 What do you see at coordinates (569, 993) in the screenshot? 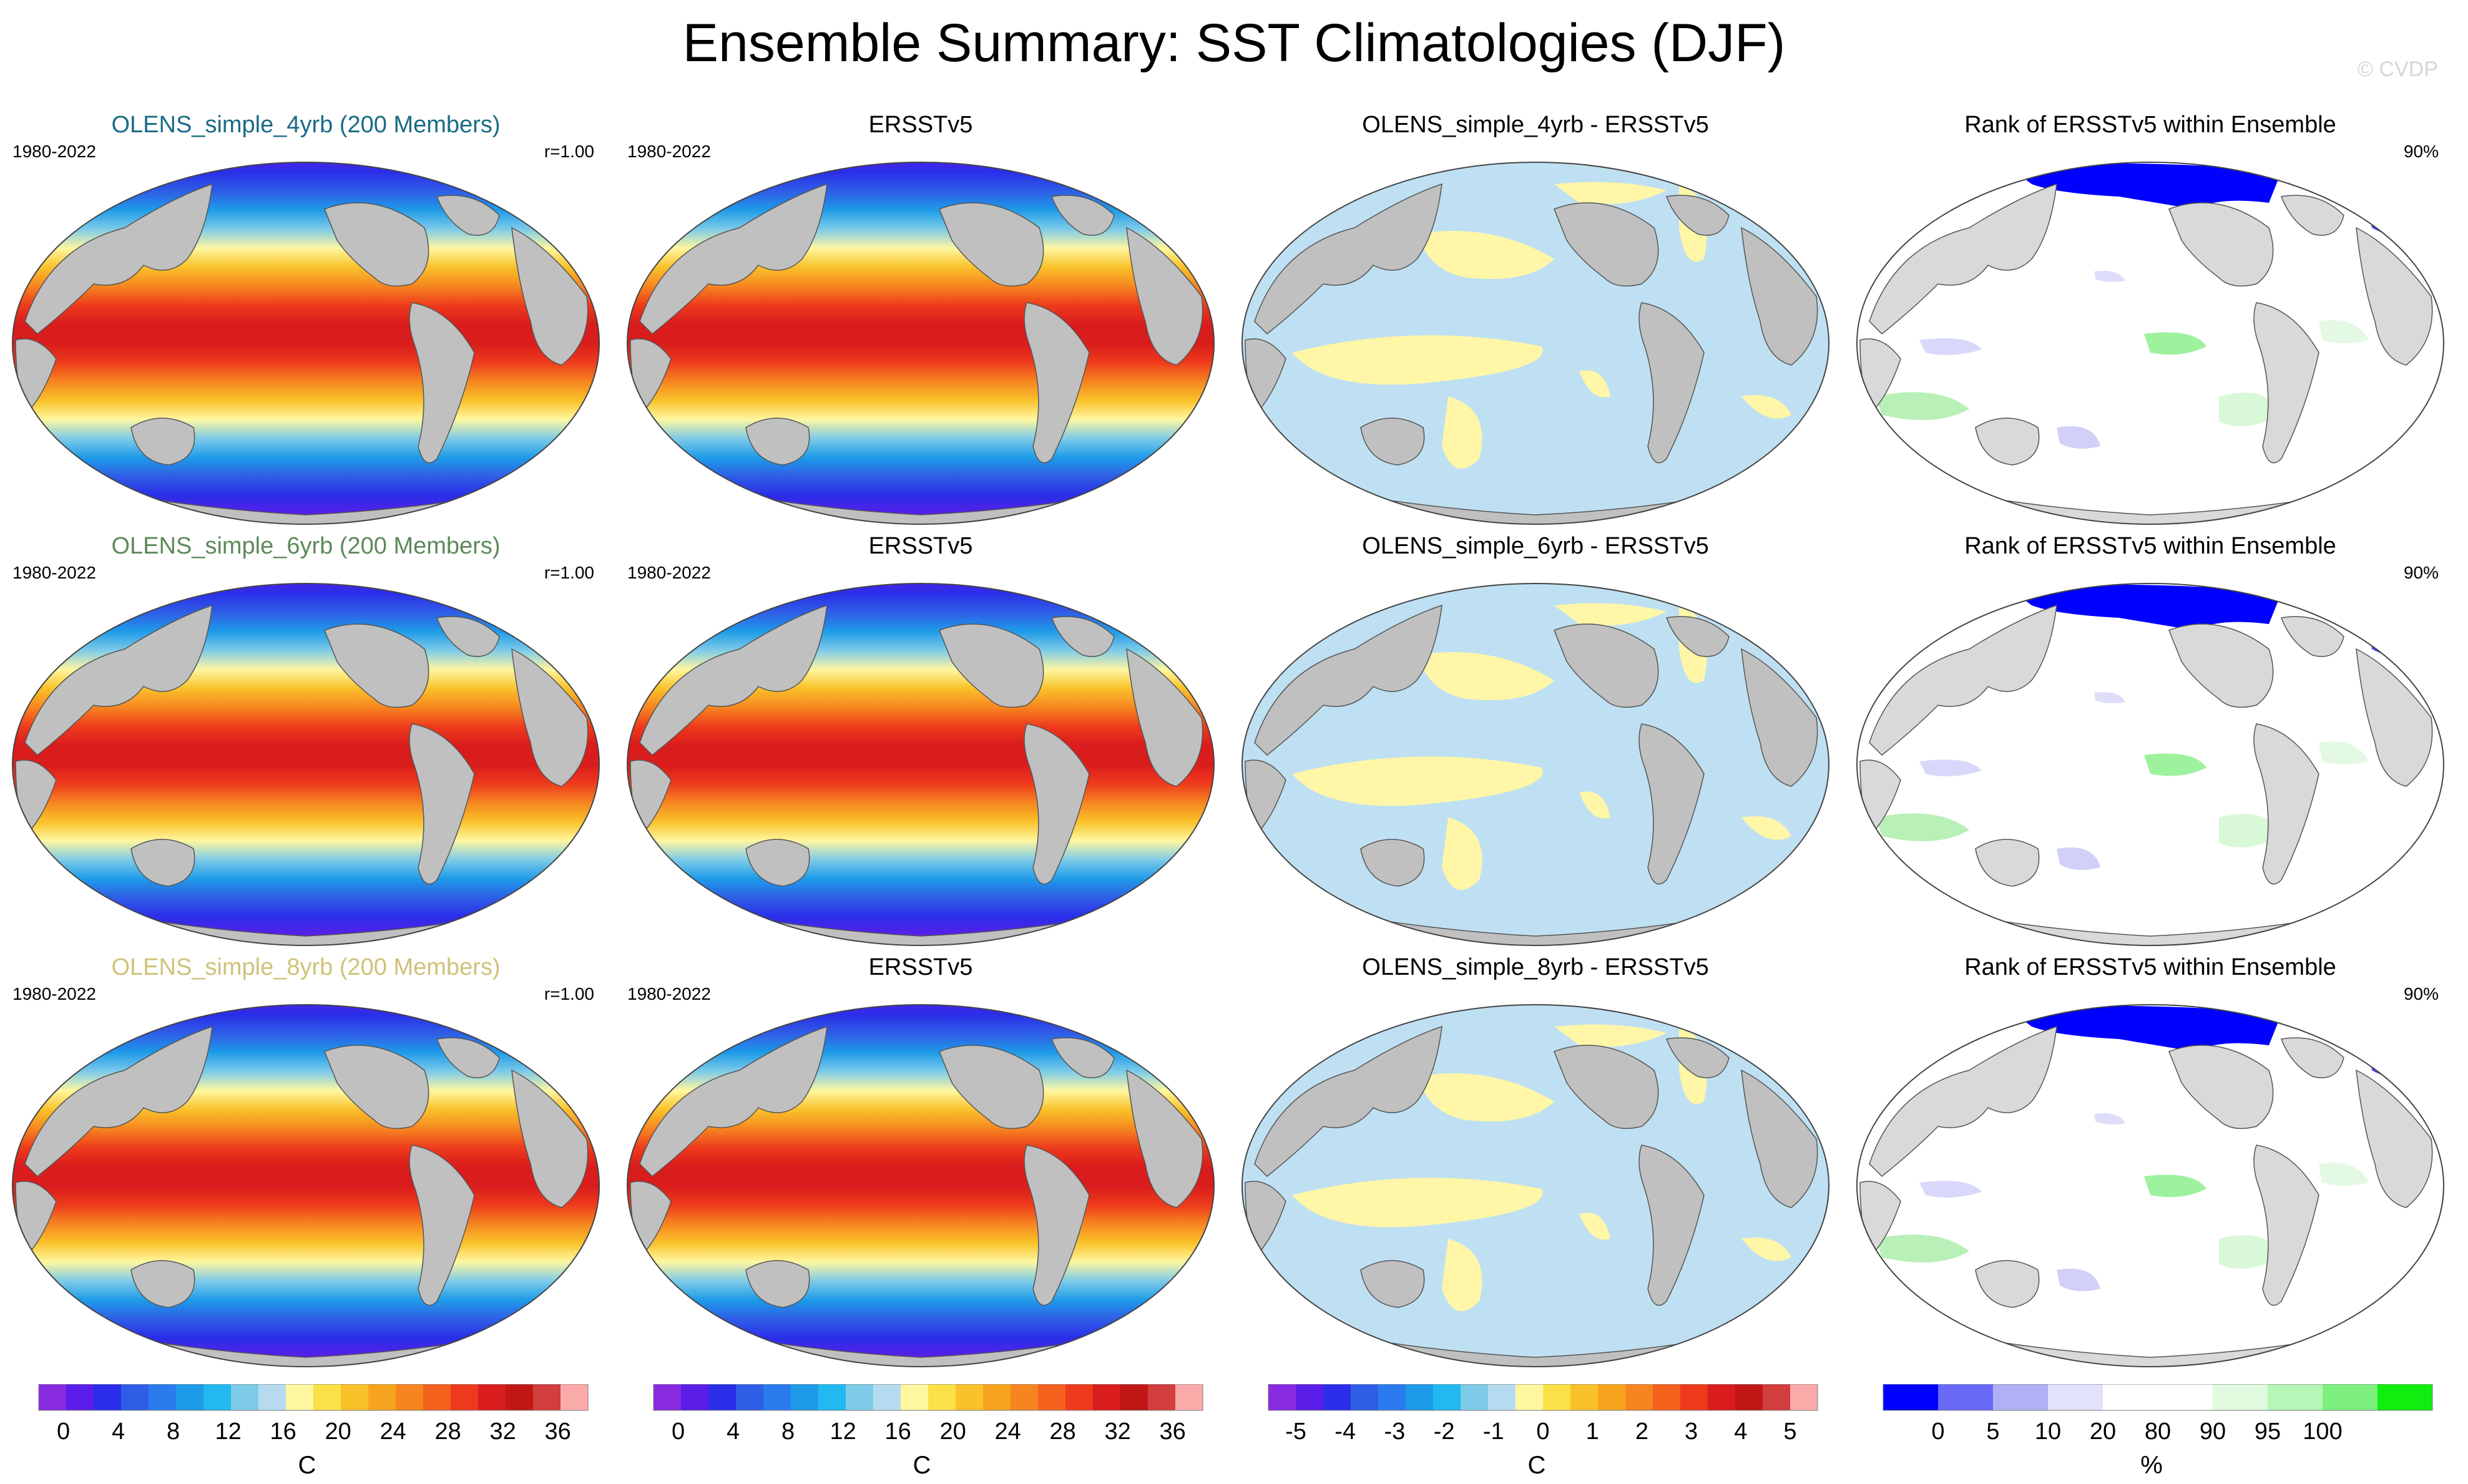
I see `pattern-correlation-label: r=1.00` at bounding box center [569, 993].